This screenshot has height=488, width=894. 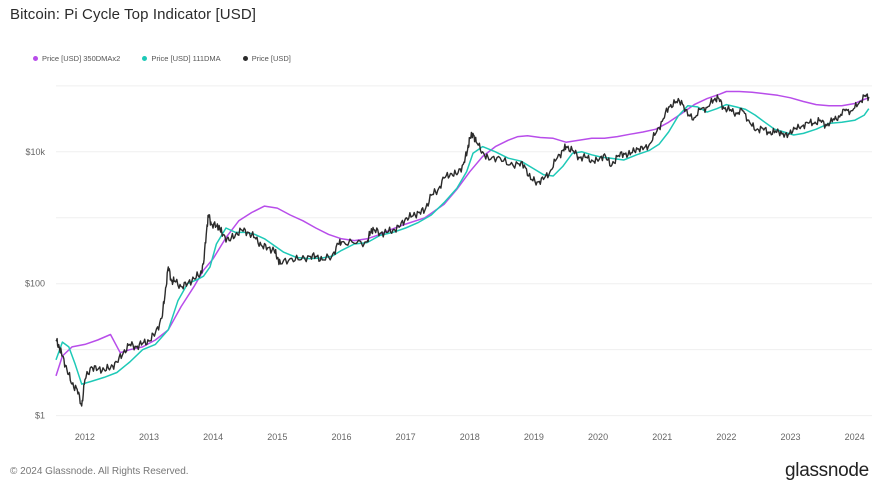 I want to click on y-tick-label: $1, so click(x=40, y=416).